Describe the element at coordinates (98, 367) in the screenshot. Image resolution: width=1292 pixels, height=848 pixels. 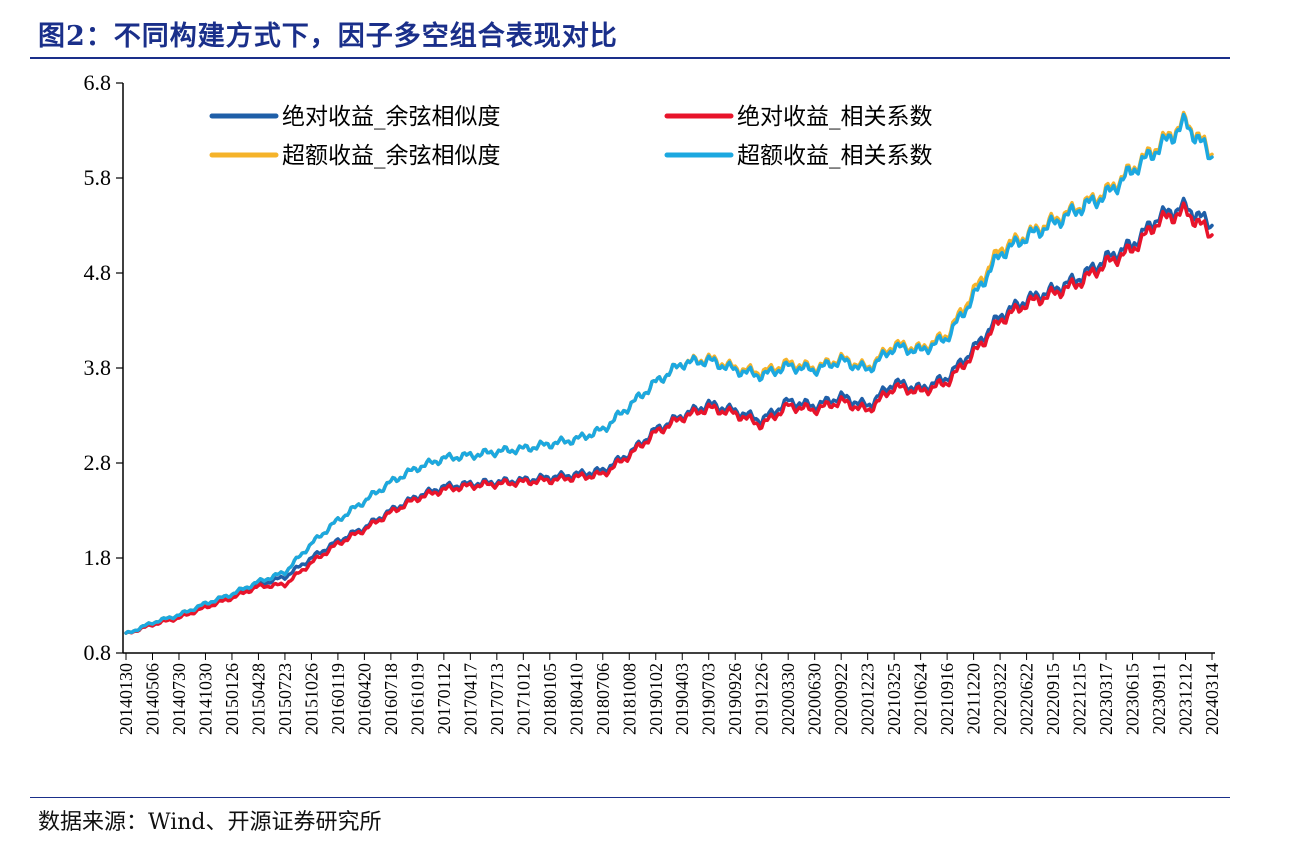
I see `y-tick-label: 3.8` at that location.